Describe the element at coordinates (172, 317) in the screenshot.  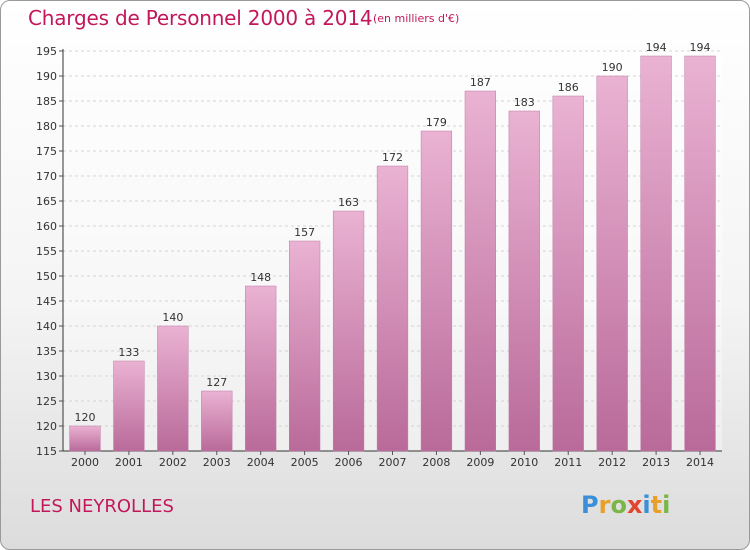
I see `data-label: 140` at that location.